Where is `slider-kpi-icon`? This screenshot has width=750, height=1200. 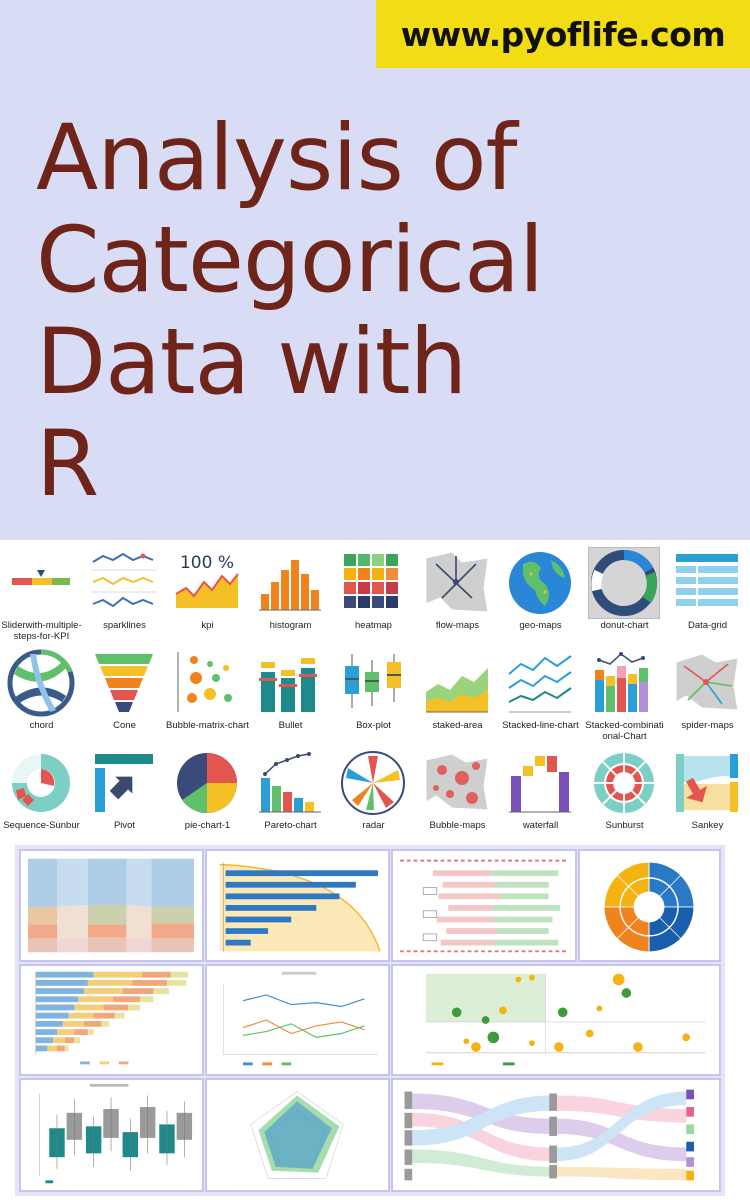
slider-kpi-icon is located at coordinates (41, 583).